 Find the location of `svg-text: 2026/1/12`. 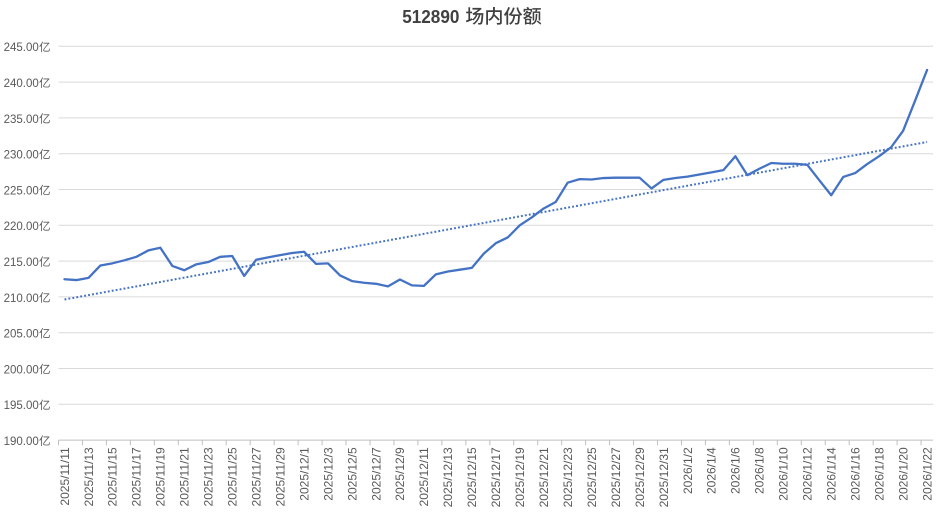

svg-text: 2026/1/12 is located at coordinates (808, 474).